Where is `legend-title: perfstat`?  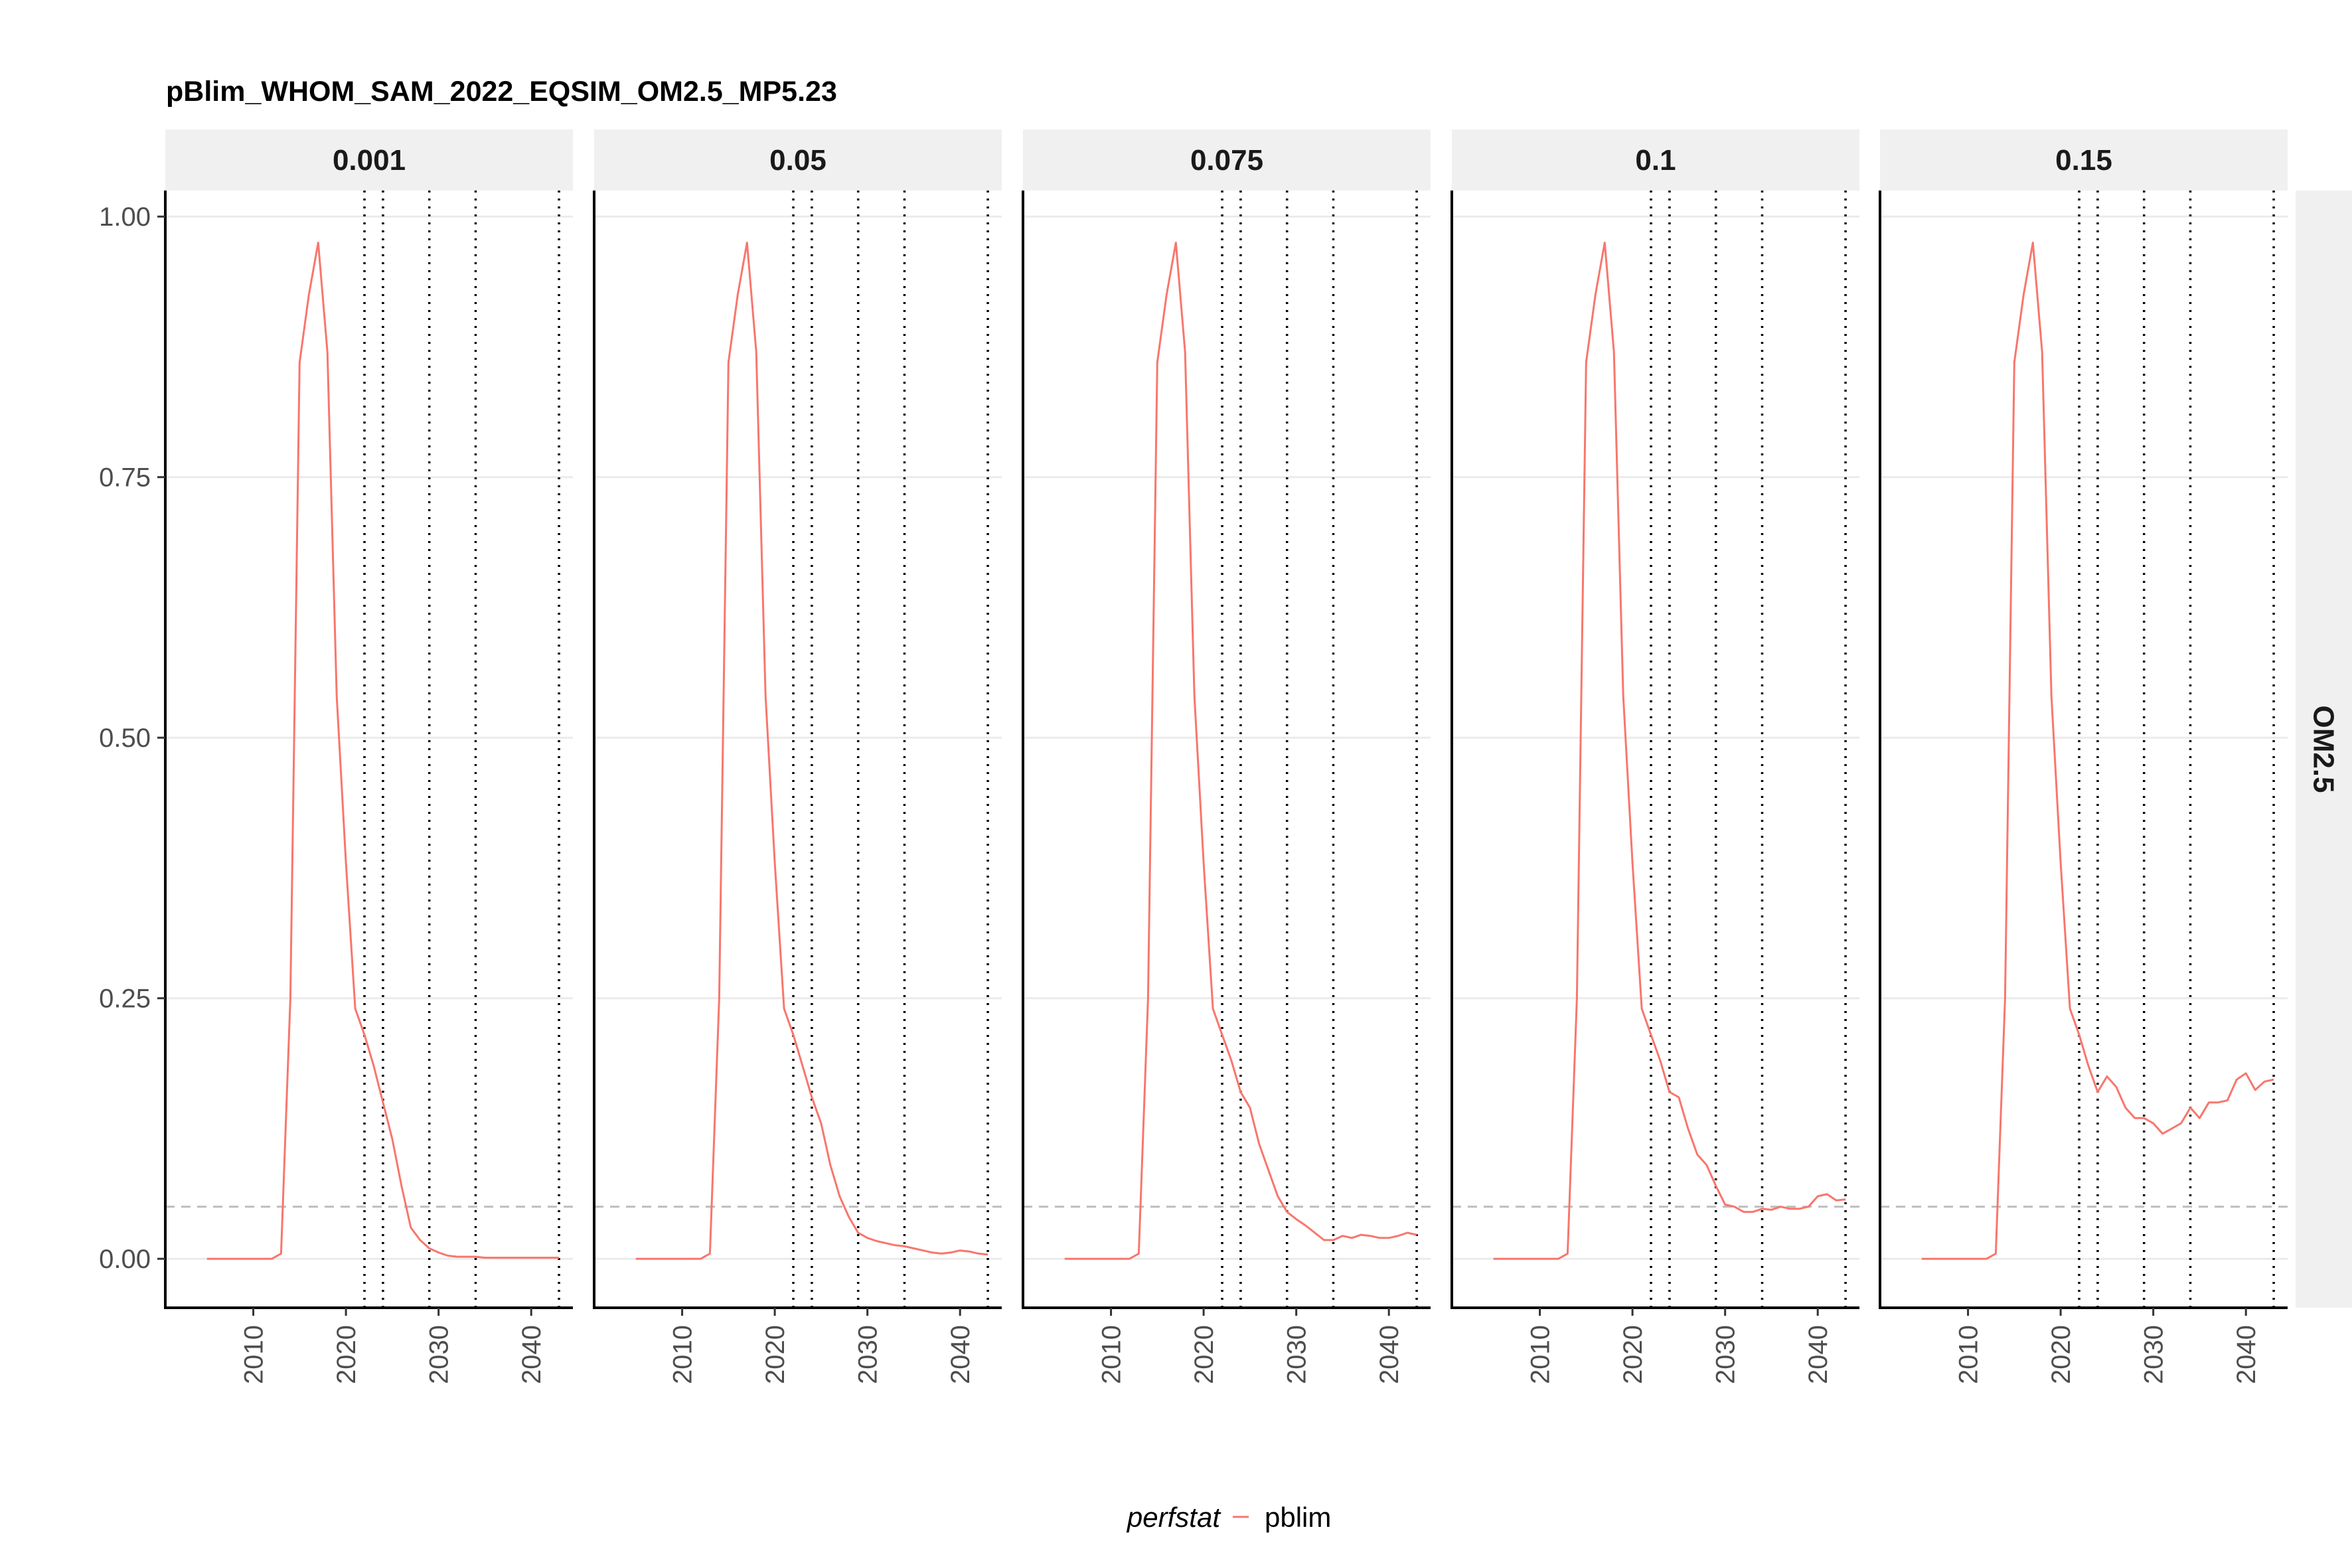
legend-title: perfstat is located at coordinates (1174, 1517).